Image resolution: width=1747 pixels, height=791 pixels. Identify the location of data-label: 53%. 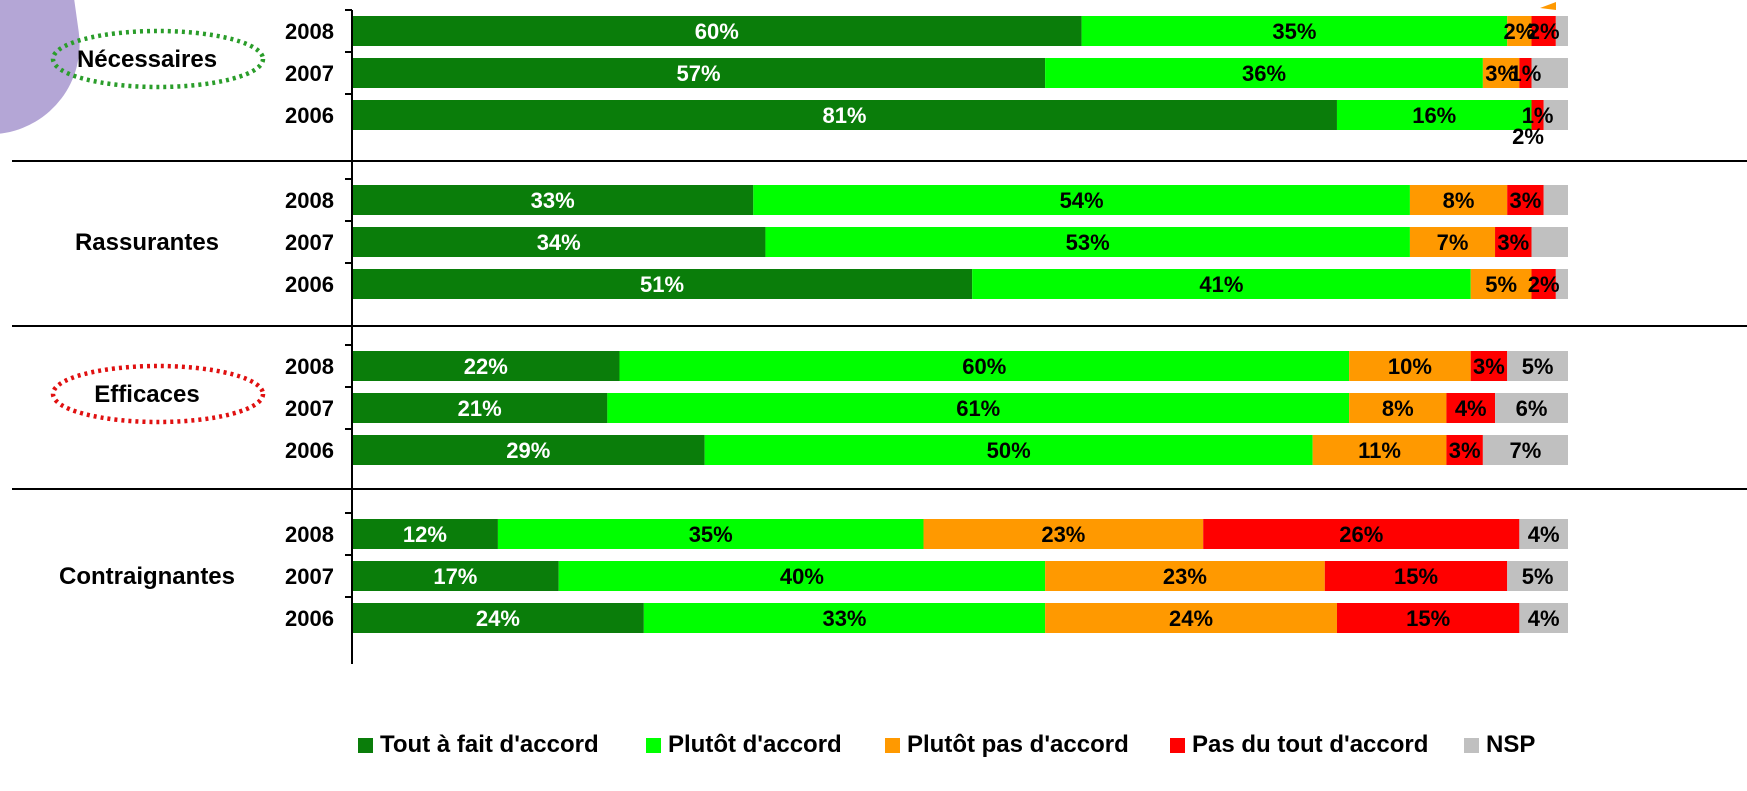
(1088, 242).